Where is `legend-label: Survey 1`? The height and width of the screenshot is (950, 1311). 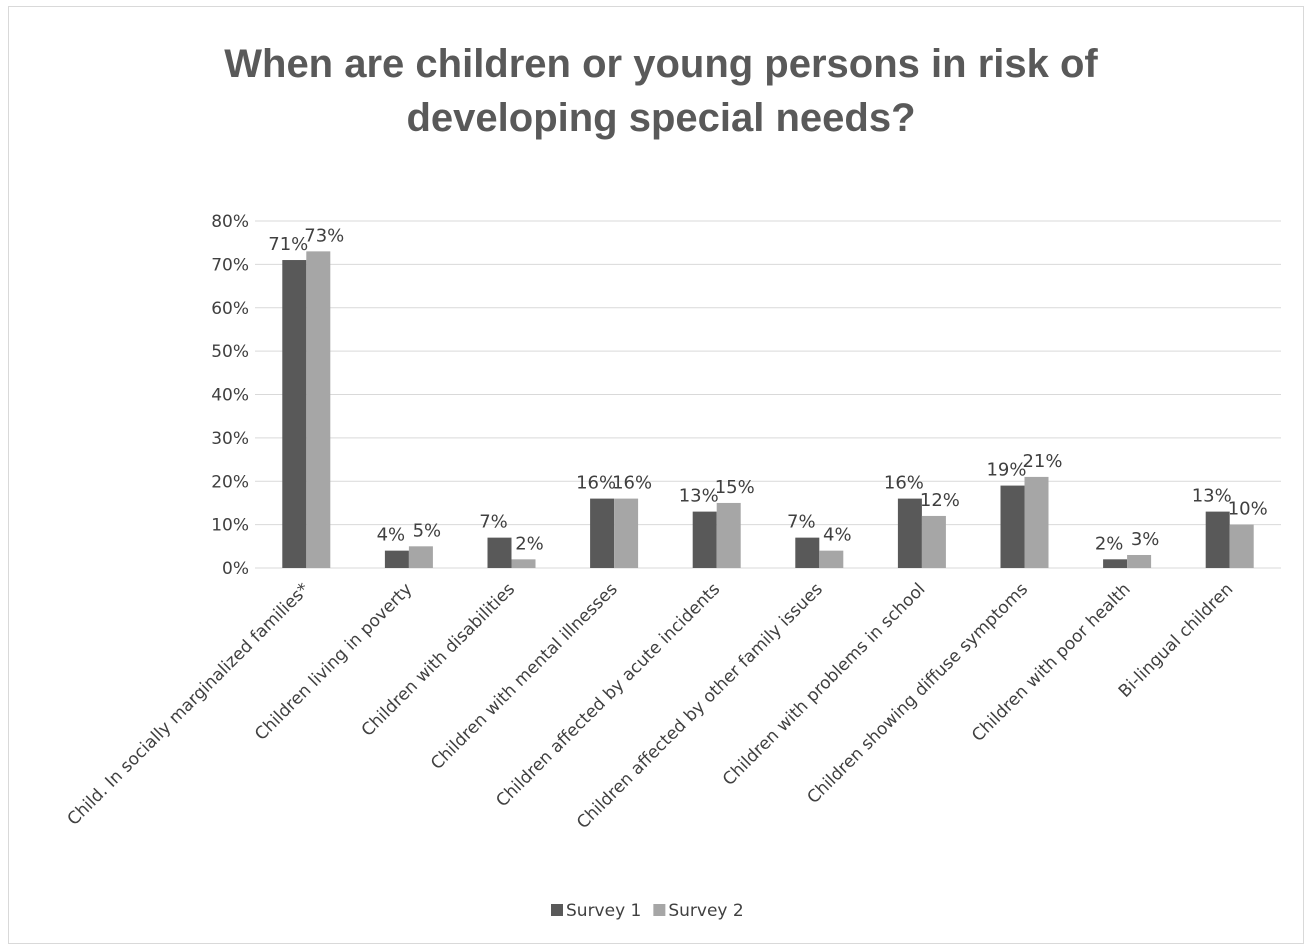 legend-label: Survey 1 is located at coordinates (603, 911).